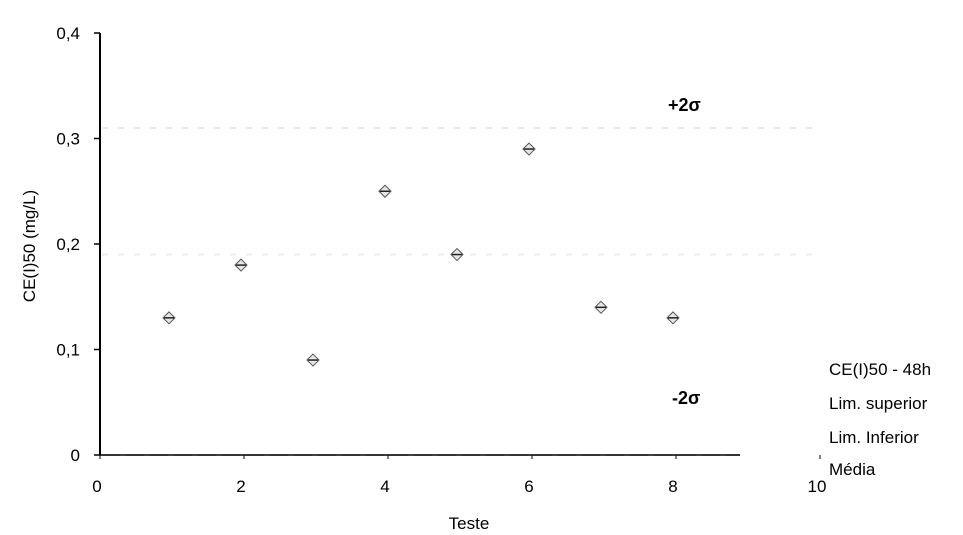 This screenshot has height=535, width=963. What do you see at coordinates (240, 486) in the screenshot?
I see `x-tick-label: 2` at bounding box center [240, 486].